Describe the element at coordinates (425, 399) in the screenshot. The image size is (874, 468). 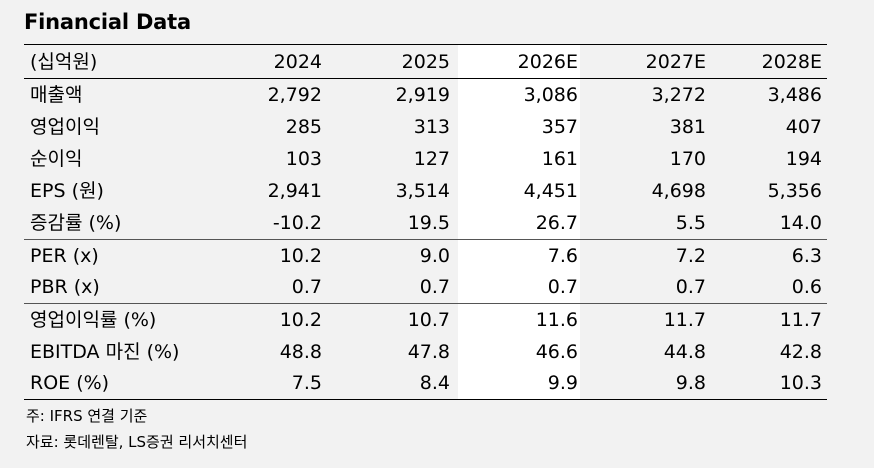
I see `bottom-rule` at that location.